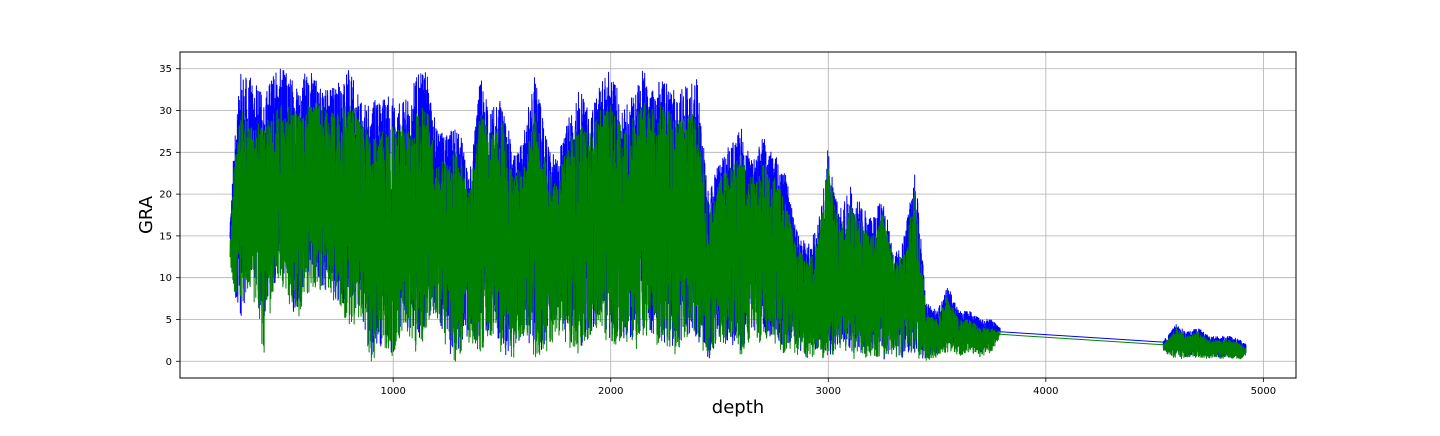  Describe the element at coordinates (165, 195) in the screenshot. I see `y-tick-label: 20` at that location.